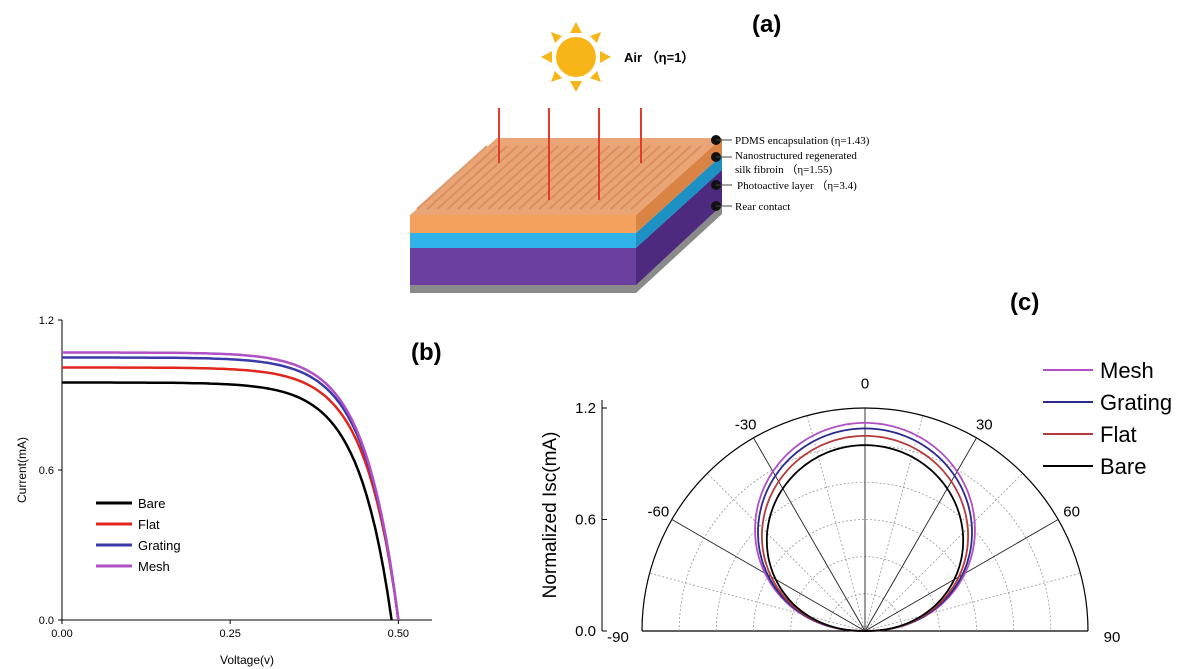 The width and height of the screenshot is (1179, 669). Describe the element at coordinates (802, 141) in the screenshot. I see `callout-pdms: PDMS encapsulation (η=1.43)` at that location.